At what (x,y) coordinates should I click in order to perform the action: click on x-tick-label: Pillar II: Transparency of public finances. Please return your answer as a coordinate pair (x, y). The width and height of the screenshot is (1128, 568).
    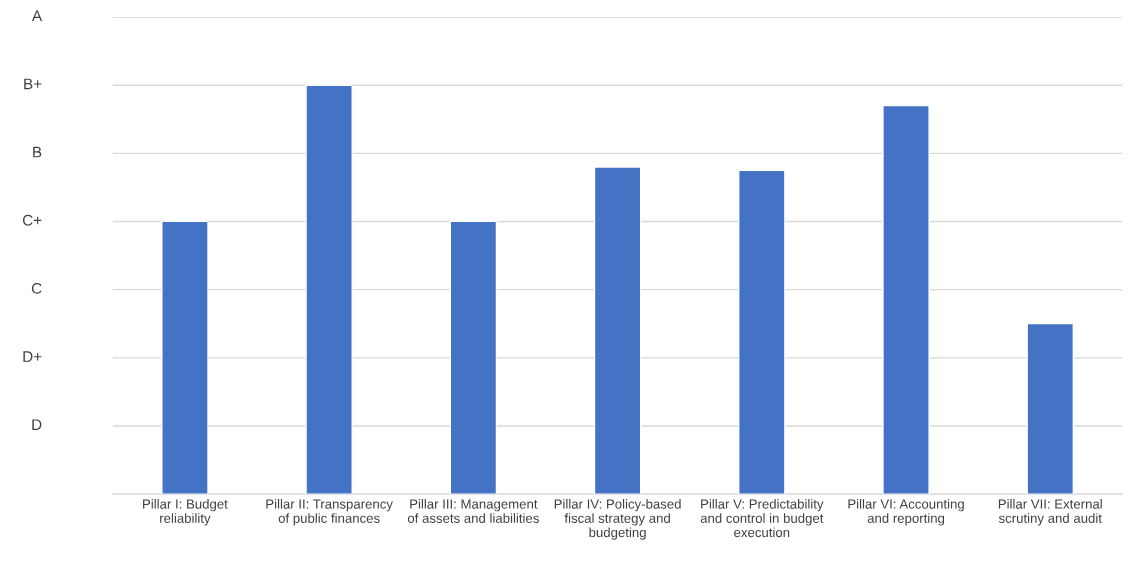
    Looking at the image, I should click on (329, 512).